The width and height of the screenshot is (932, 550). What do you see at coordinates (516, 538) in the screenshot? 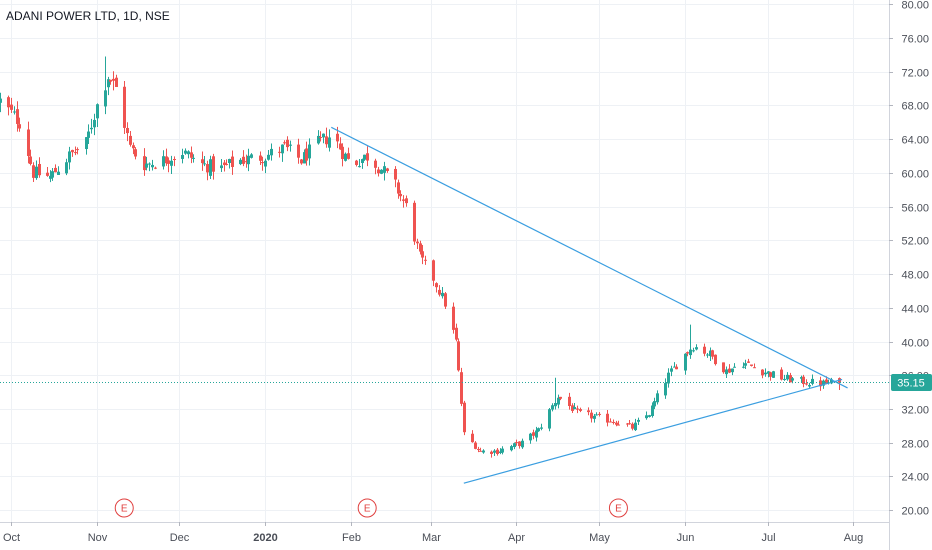
I see `time-tick-label: Apr` at bounding box center [516, 538].